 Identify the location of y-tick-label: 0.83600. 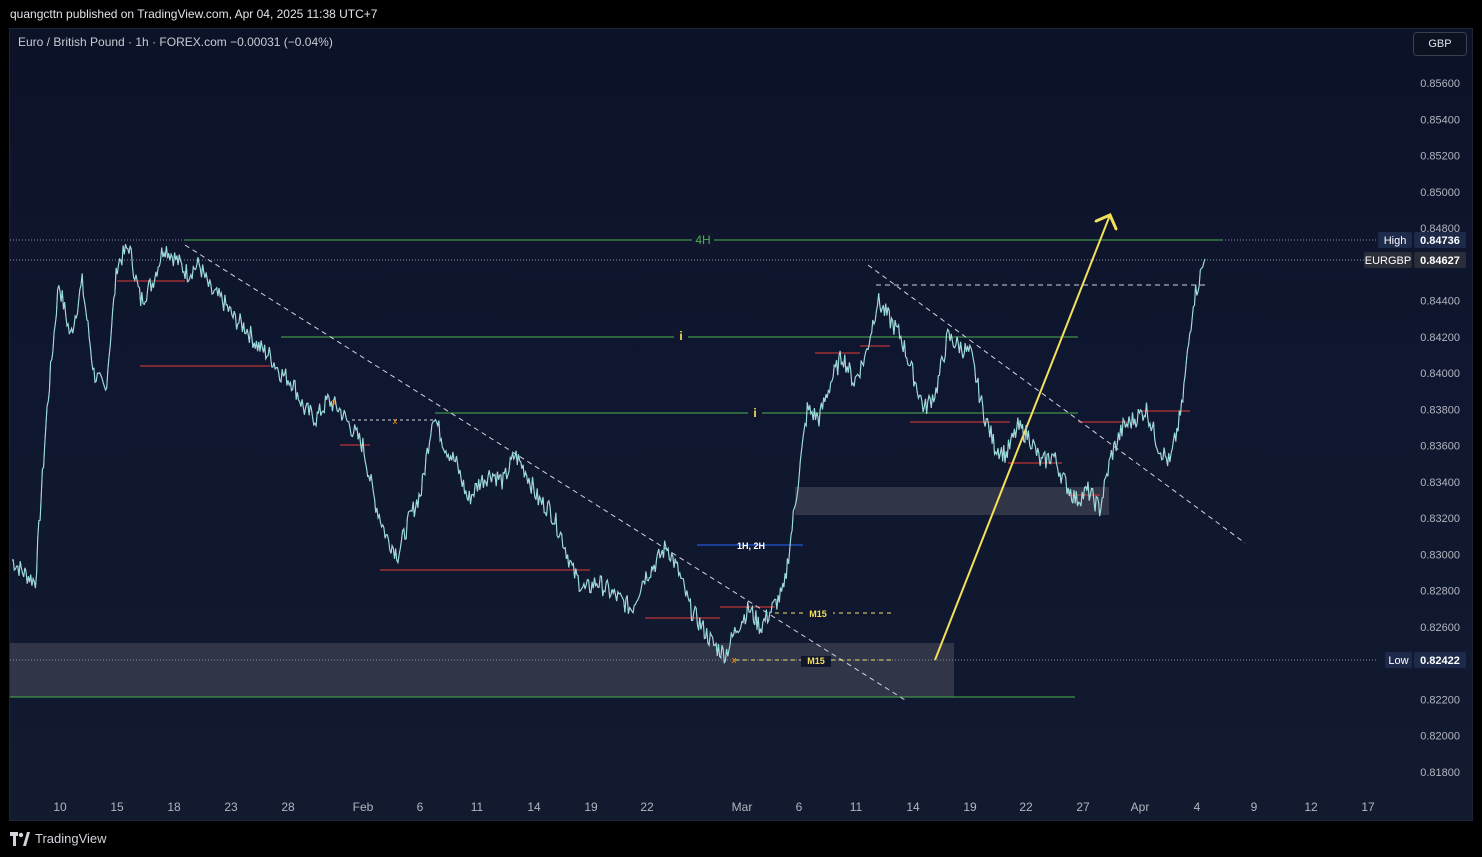
(1440, 447).